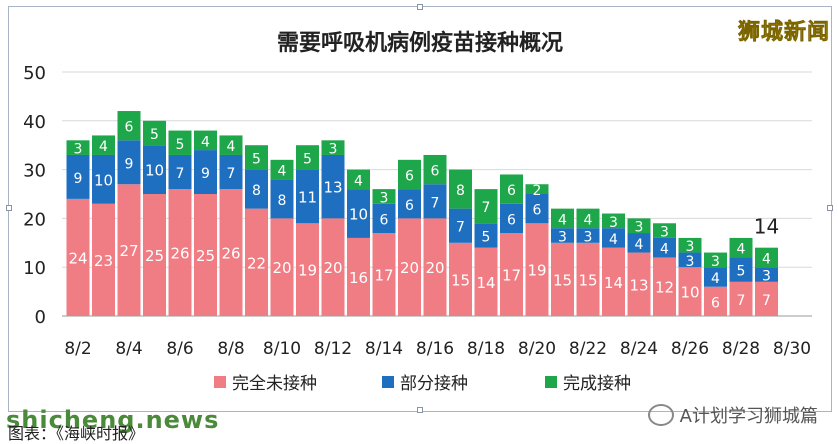 The image size is (838, 444). What do you see at coordinates (420, 410) in the screenshot?
I see `resize-handle-bottom` at bounding box center [420, 410].